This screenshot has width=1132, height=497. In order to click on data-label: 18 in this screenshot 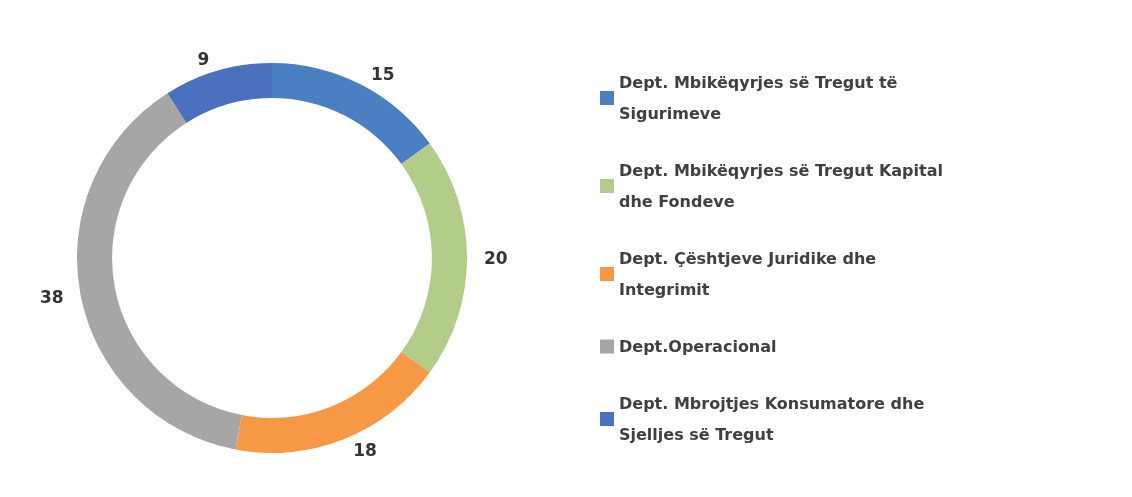, I will do `click(365, 450)`.